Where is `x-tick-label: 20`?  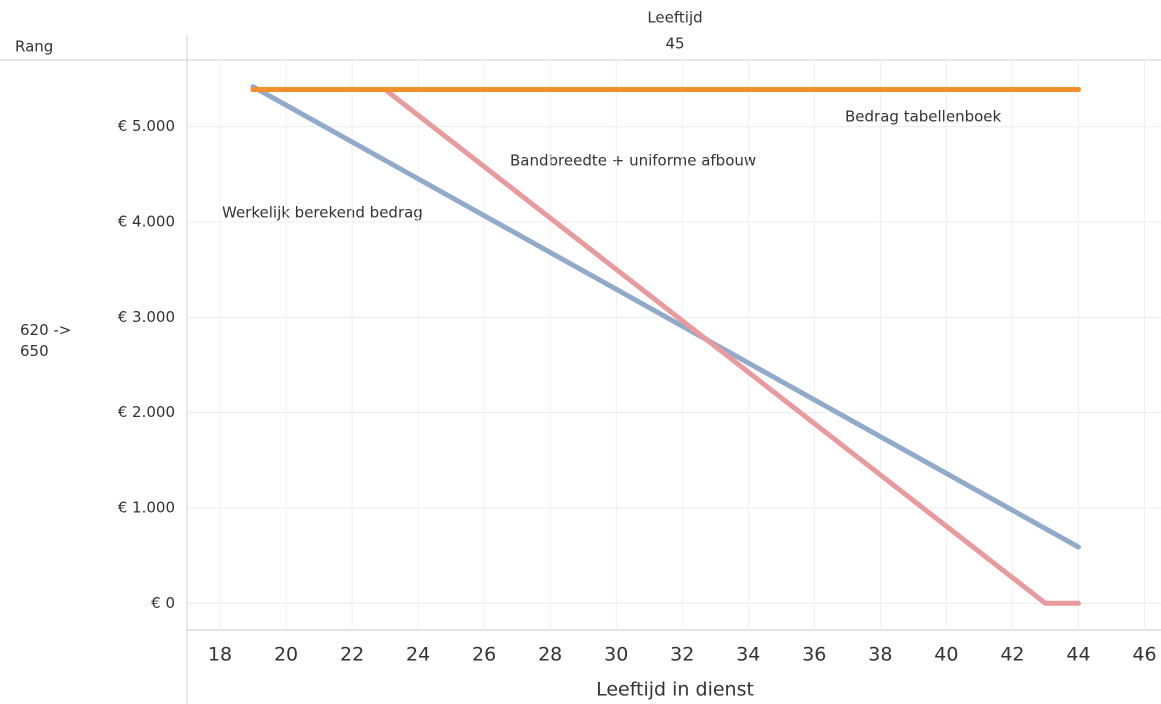
x-tick-label: 20 is located at coordinates (286, 655).